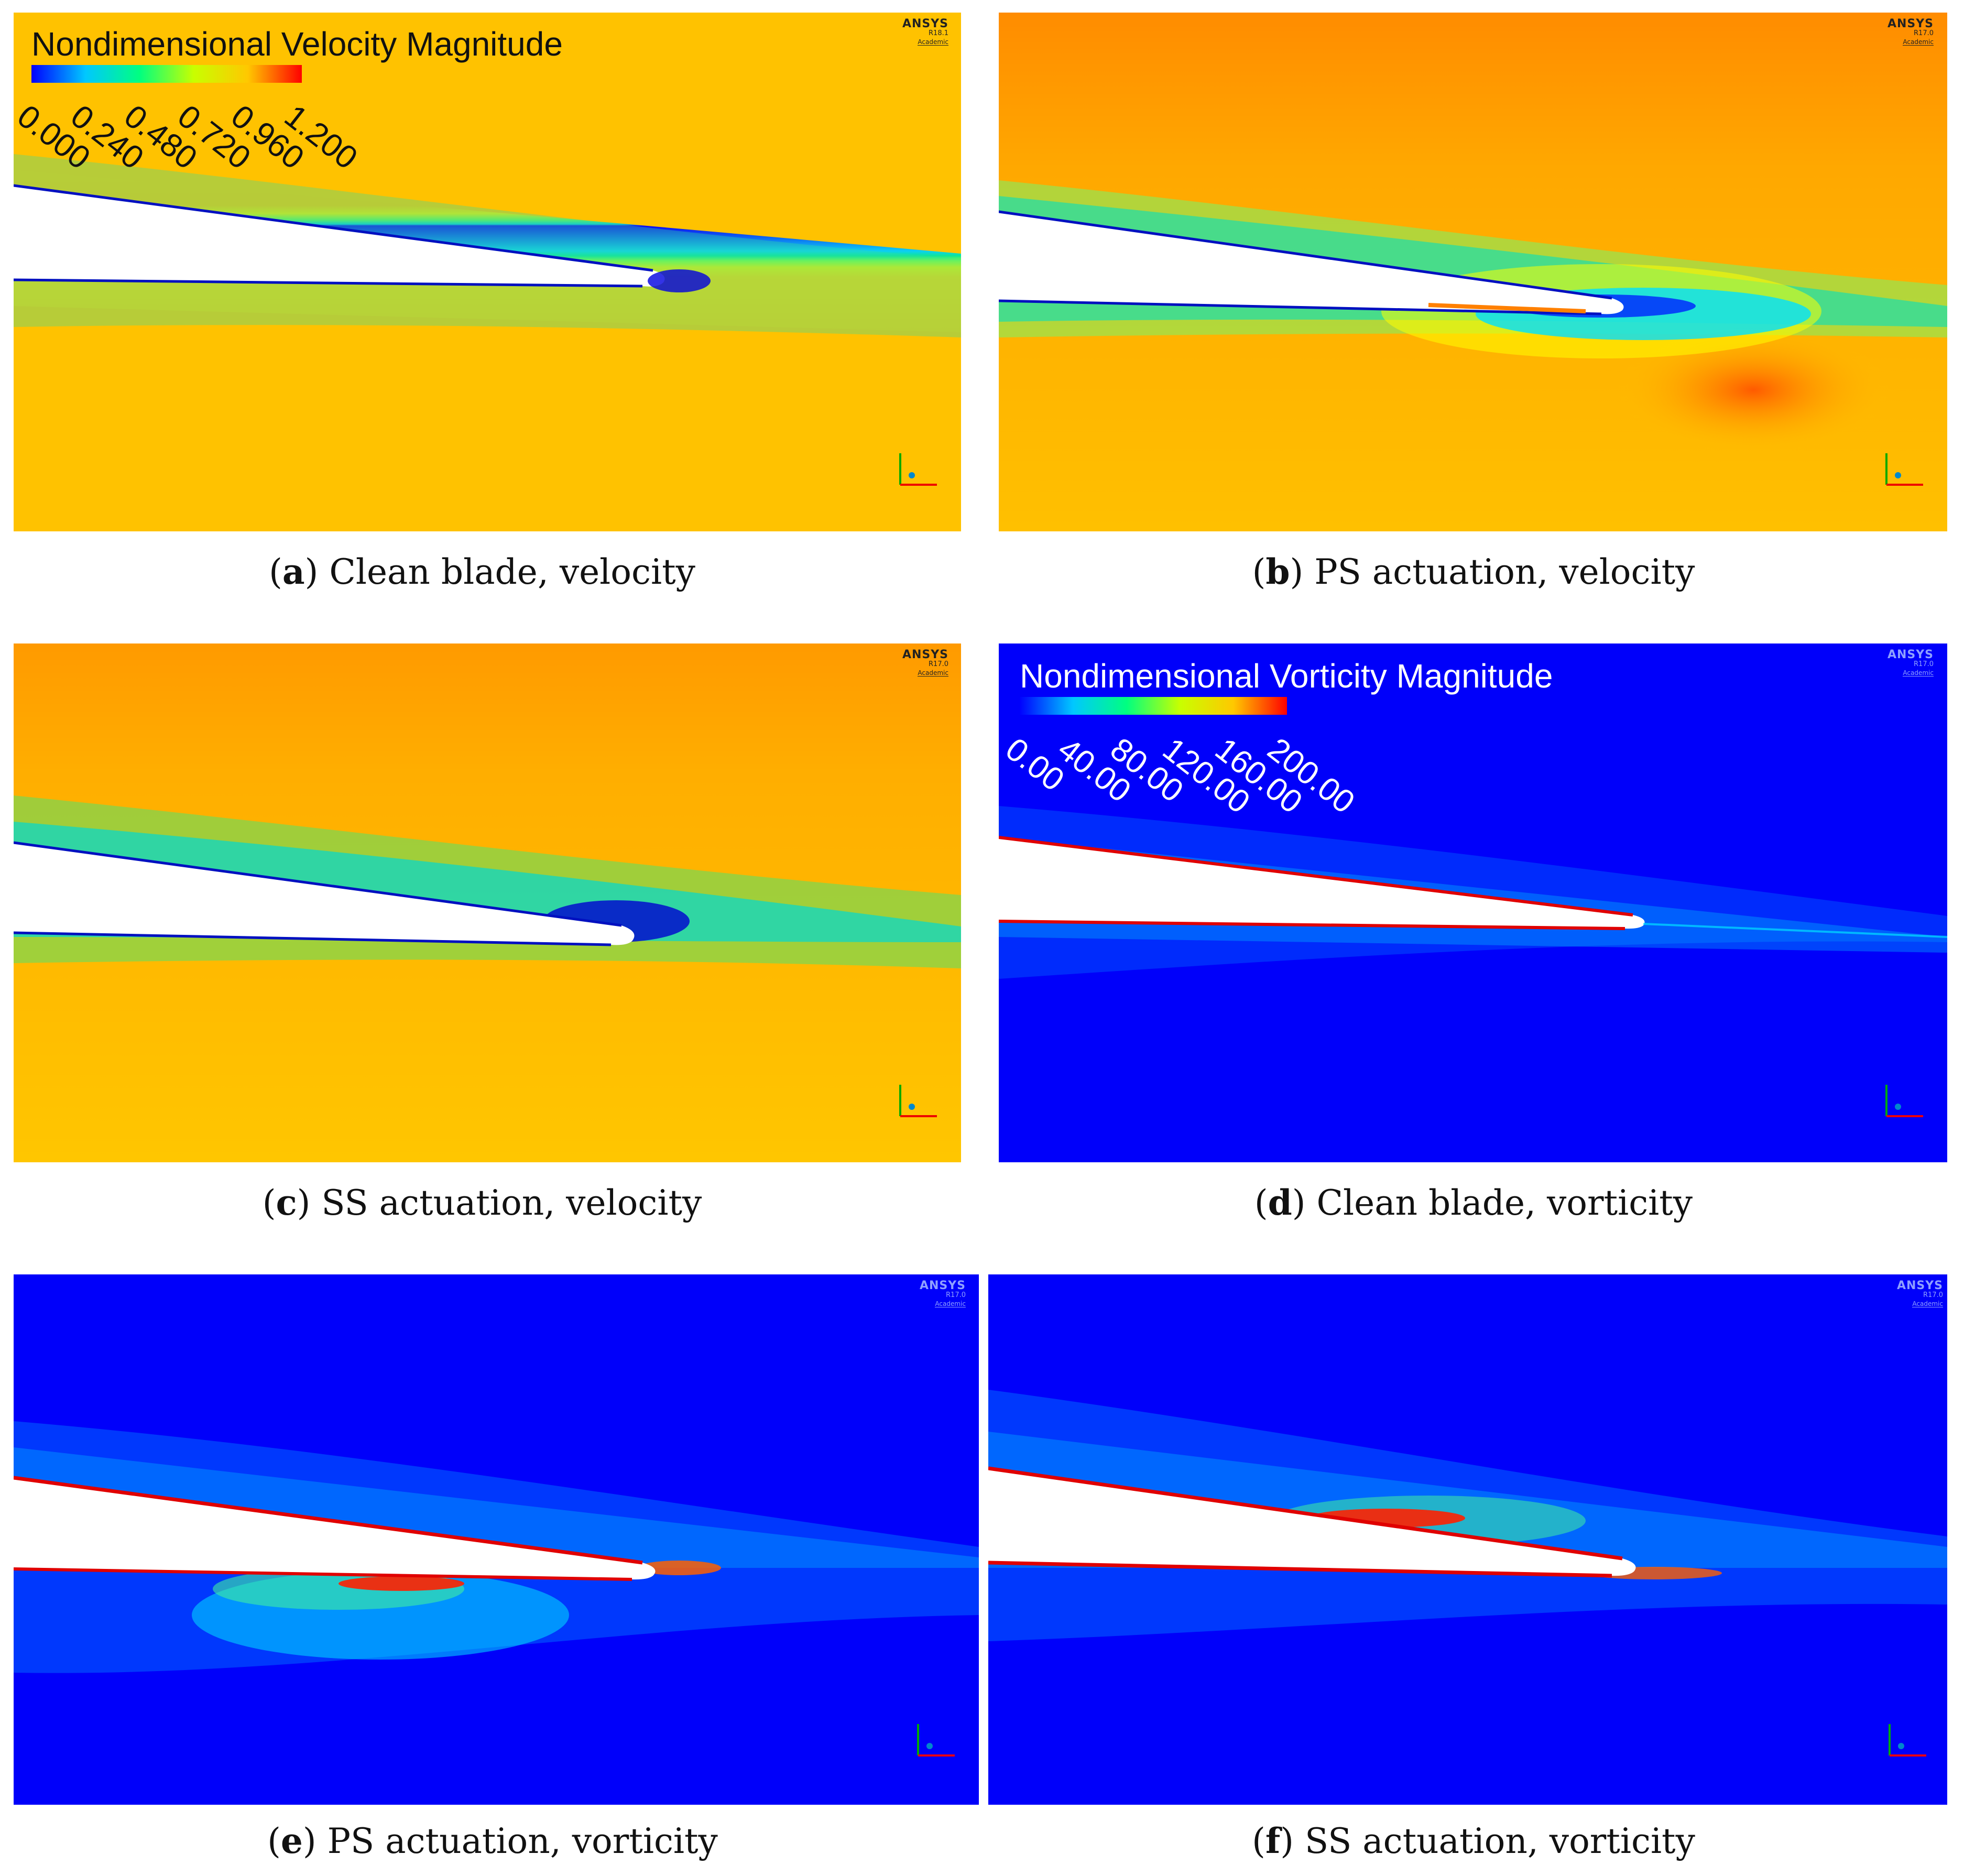 The image size is (1964, 1876). I want to click on panel-e-image, so click(496, 1539).